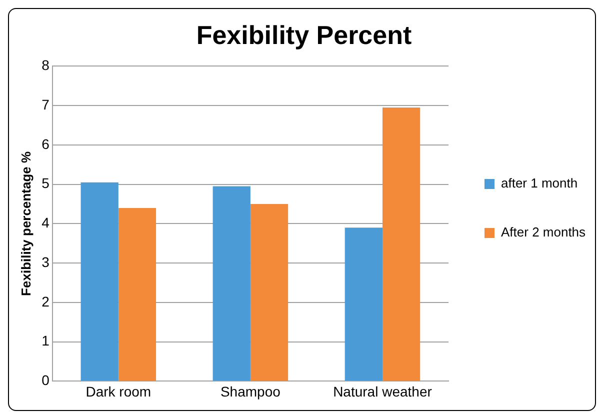 The width and height of the screenshot is (604, 419). Describe the element at coordinates (539, 183) in the screenshot. I see `legend-label: after 1 month` at that location.